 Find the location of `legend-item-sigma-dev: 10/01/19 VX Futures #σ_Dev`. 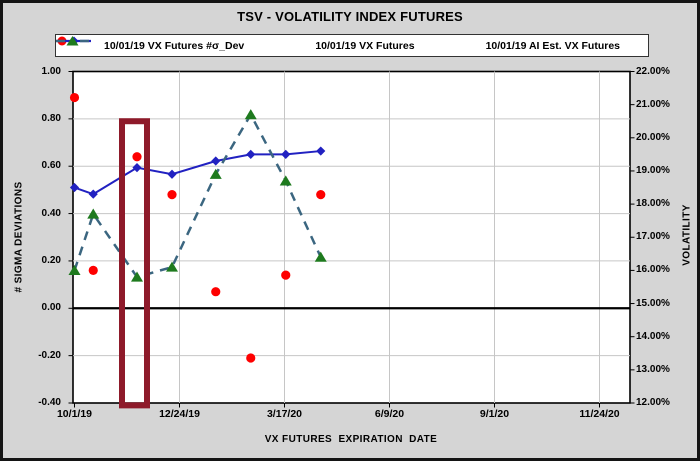

legend-item-sigma-dev: 10/01/19 VX Futures #σ_Dev is located at coordinates (151, 44).